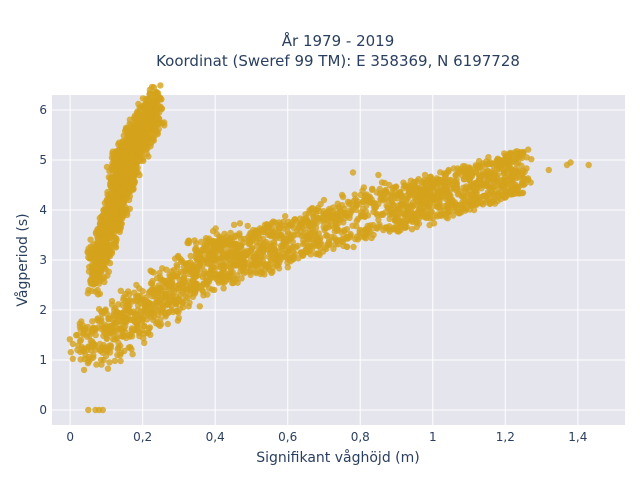 The width and height of the screenshot is (640, 480). I want to click on x-tick-label: 1,2, so click(505, 437).